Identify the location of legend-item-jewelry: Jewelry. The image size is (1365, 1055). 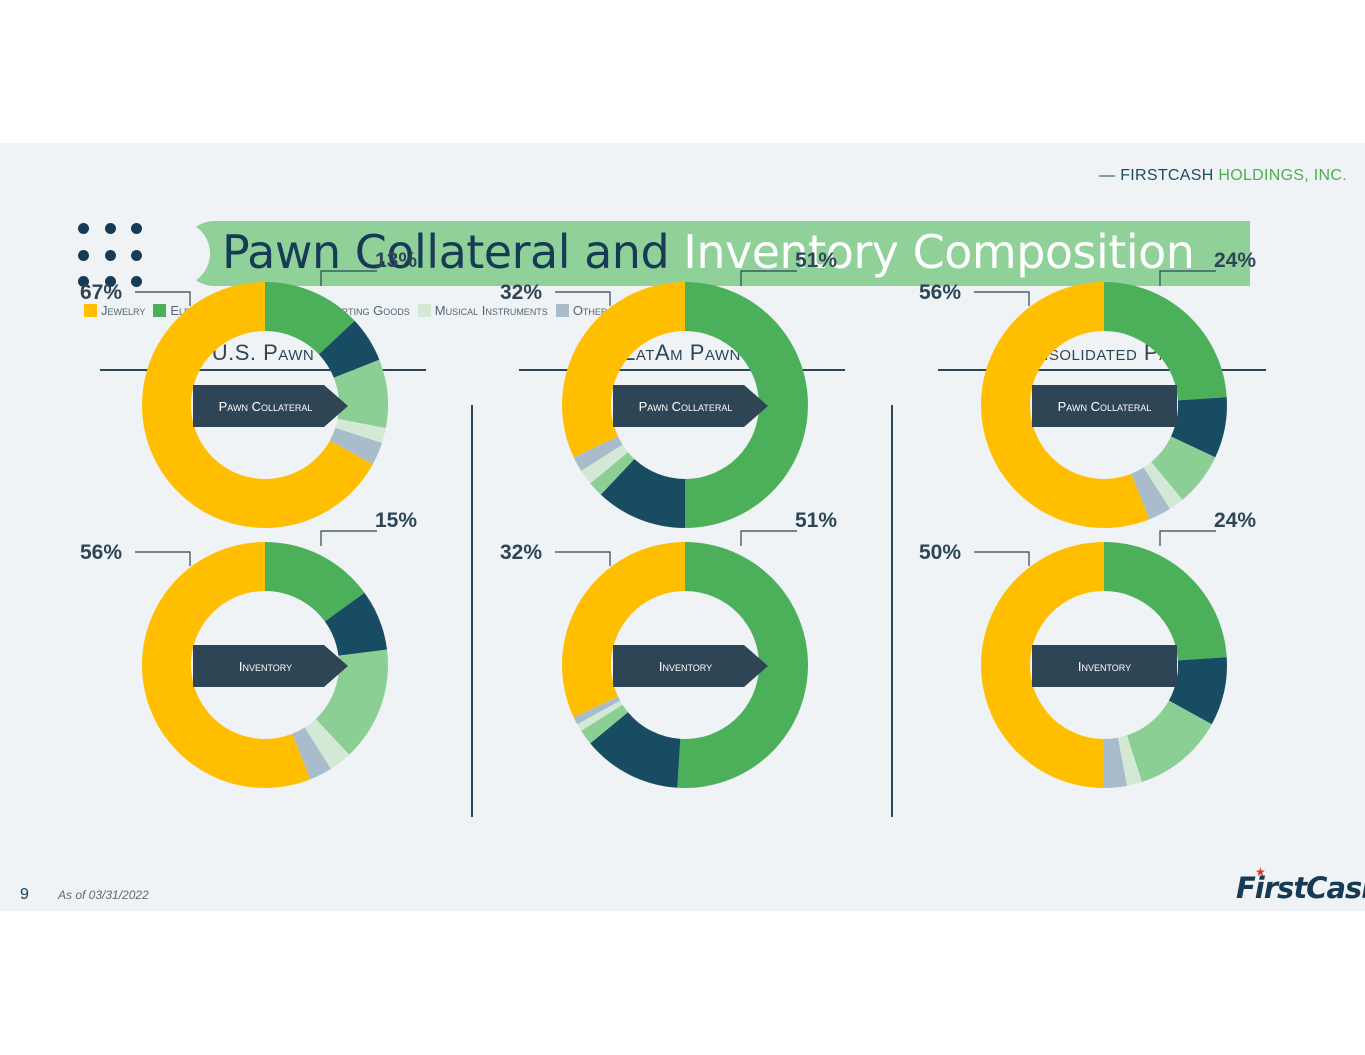
(114, 310).